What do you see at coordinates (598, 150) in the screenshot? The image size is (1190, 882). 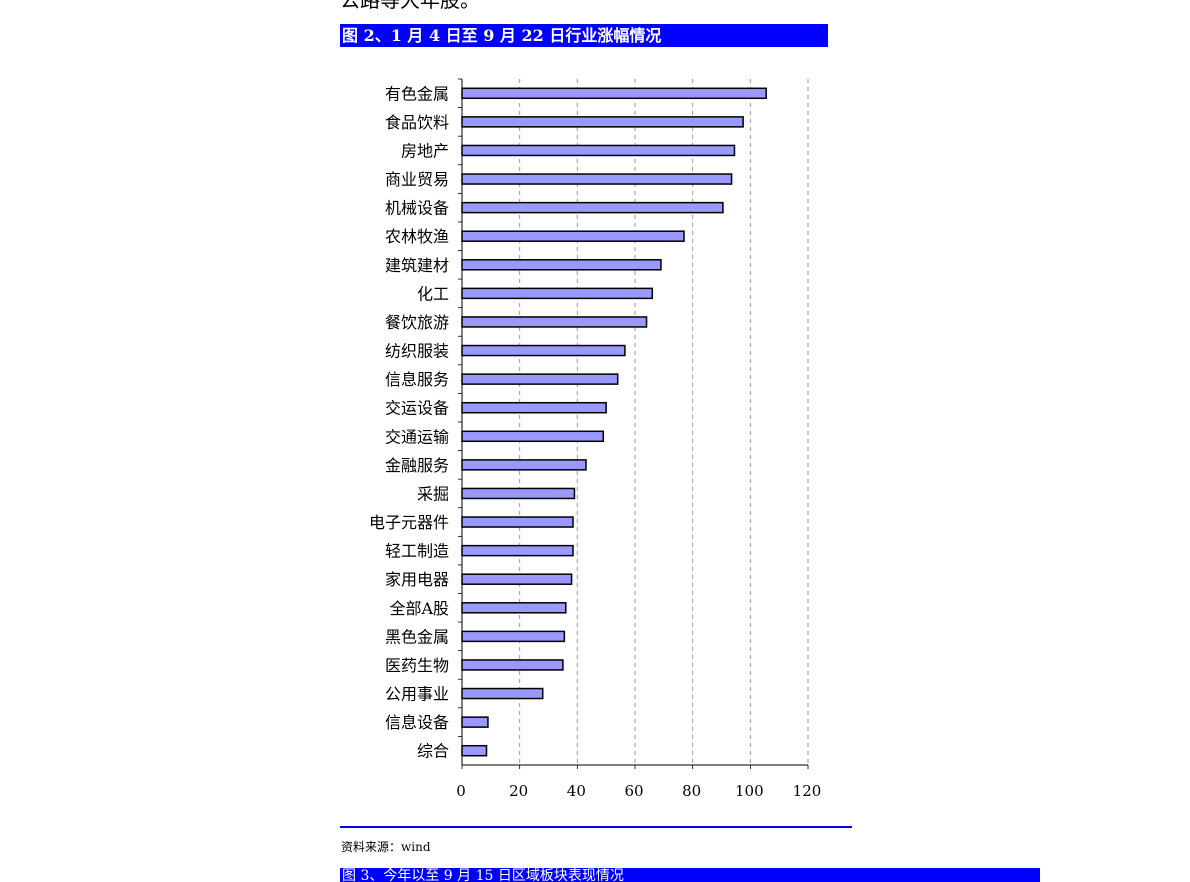 I see `bar-房地产` at bounding box center [598, 150].